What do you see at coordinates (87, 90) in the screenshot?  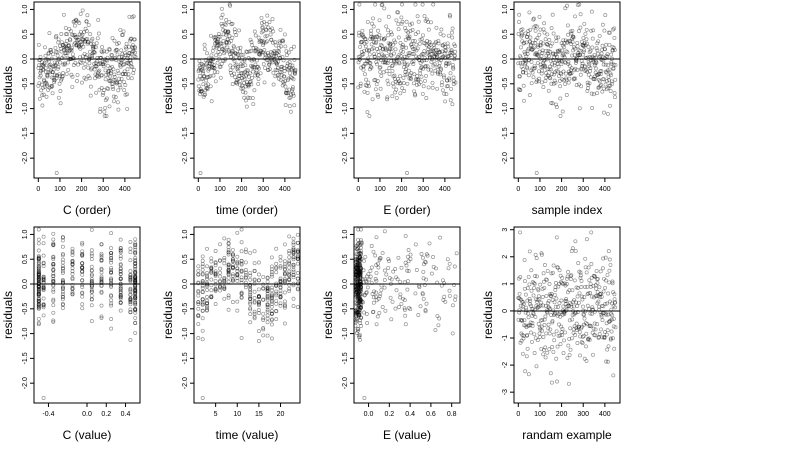 I see `plot-frame` at bounding box center [87, 90].